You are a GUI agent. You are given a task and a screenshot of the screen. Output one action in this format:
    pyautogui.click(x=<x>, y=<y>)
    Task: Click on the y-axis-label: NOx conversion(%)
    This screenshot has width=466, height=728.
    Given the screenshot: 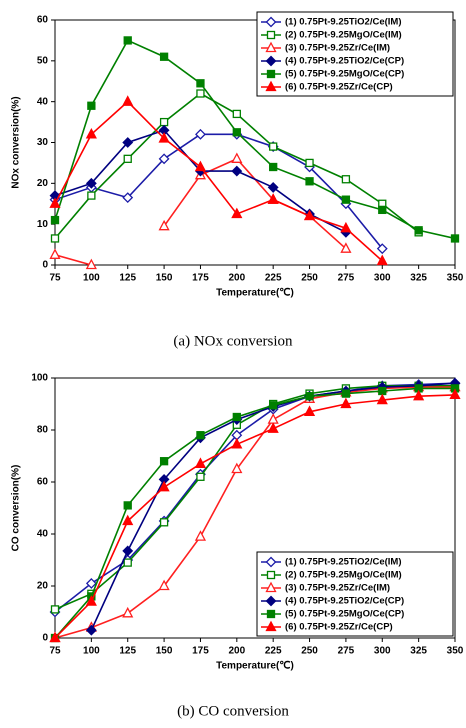 What is the action you would take?
    pyautogui.click(x=16, y=142)
    